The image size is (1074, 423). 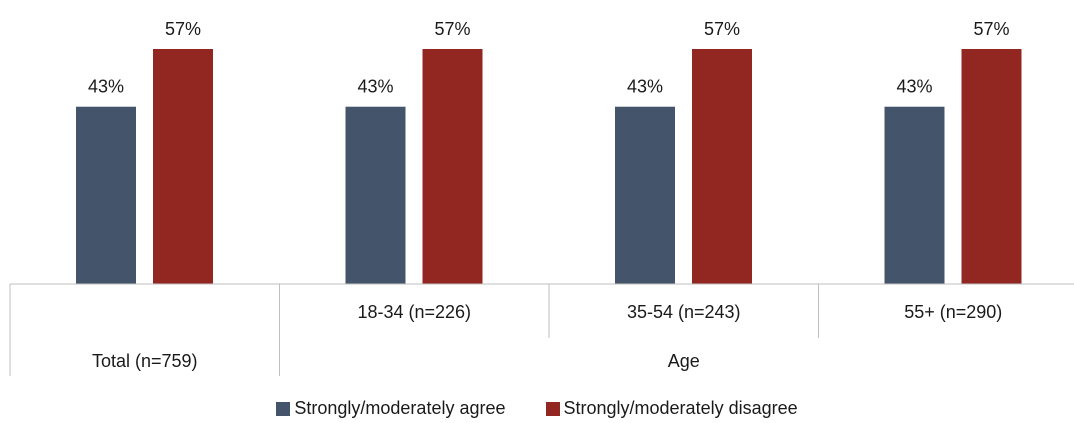 I want to click on legend-item-disagree: Strongly/moderately disagree, so click(x=671, y=408).